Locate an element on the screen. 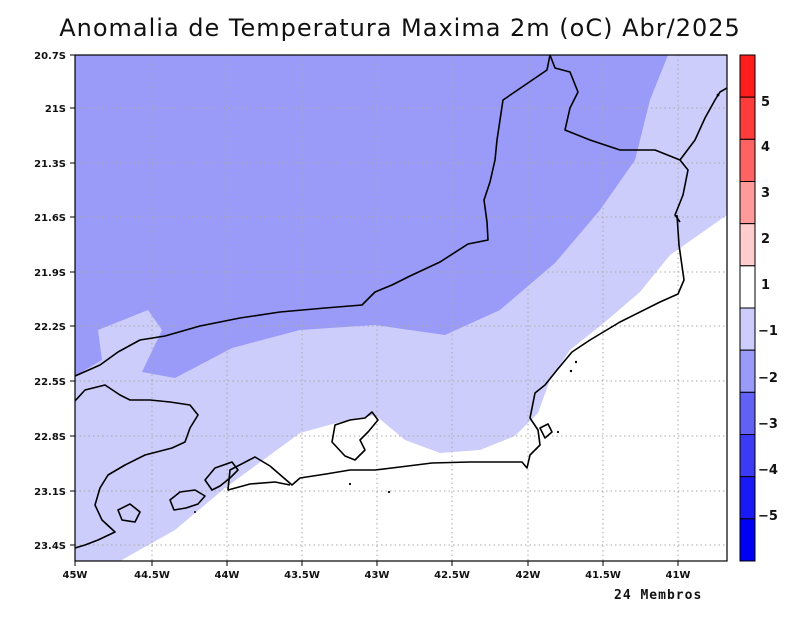 This screenshot has width=800, height=618. colorbar-label: 3 is located at coordinates (765, 193).